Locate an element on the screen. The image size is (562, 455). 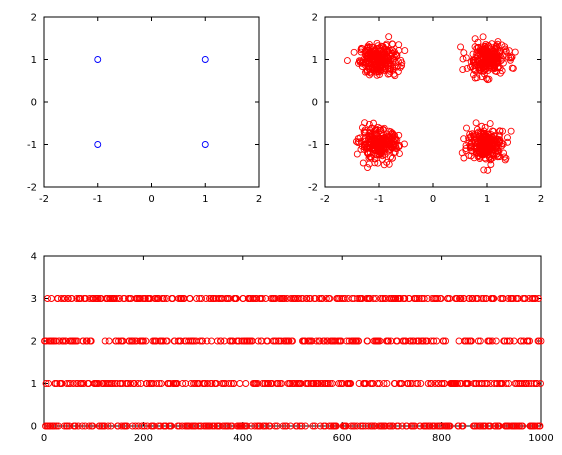
x-tick-label: 800 is located at coordinates (441, 438).